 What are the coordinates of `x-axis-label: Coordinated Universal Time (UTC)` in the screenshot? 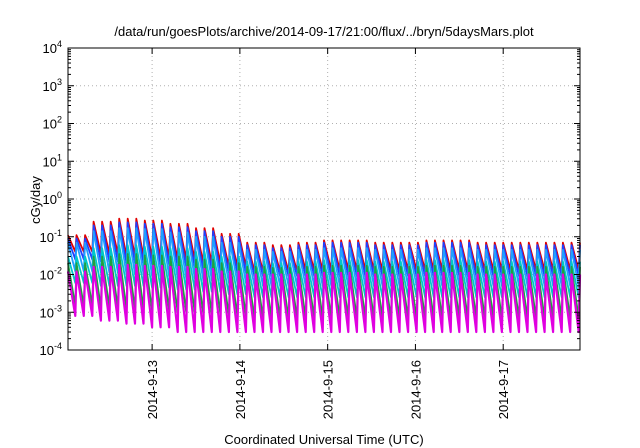 It's located at (323, 439).